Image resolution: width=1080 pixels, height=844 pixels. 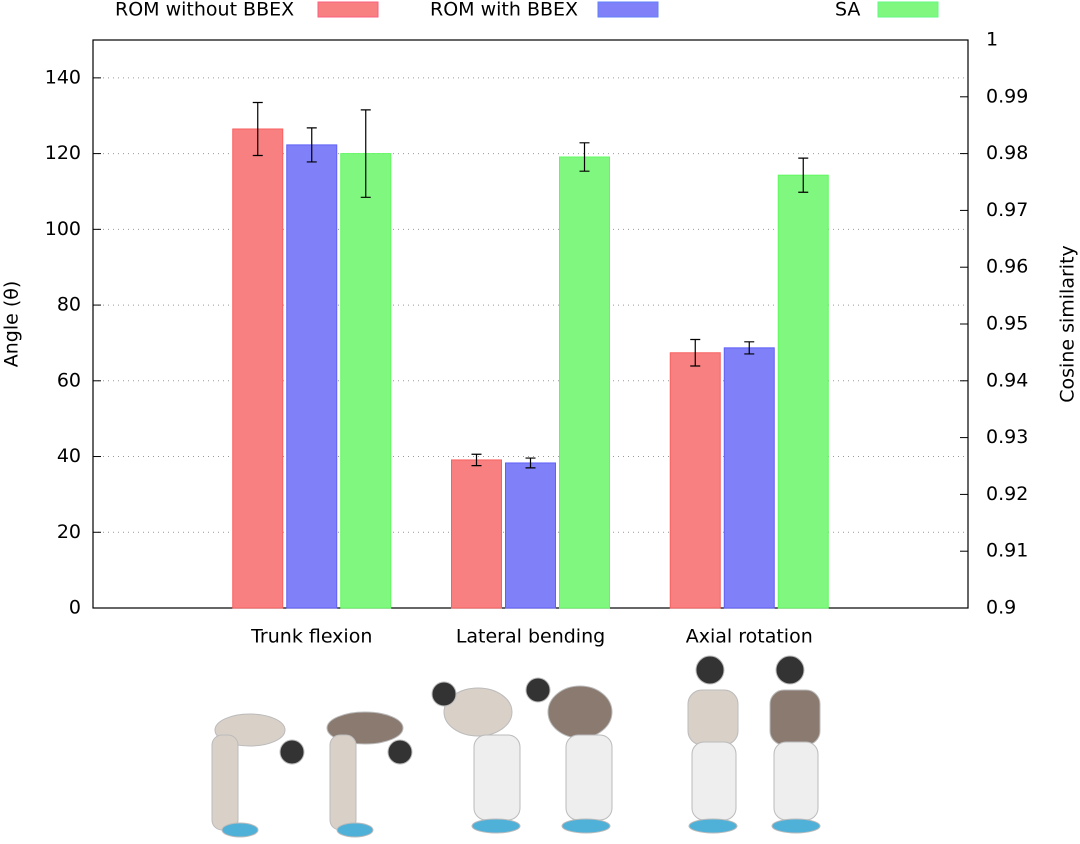 I want to click on legend-label: SA, so click(x=847, y=10).